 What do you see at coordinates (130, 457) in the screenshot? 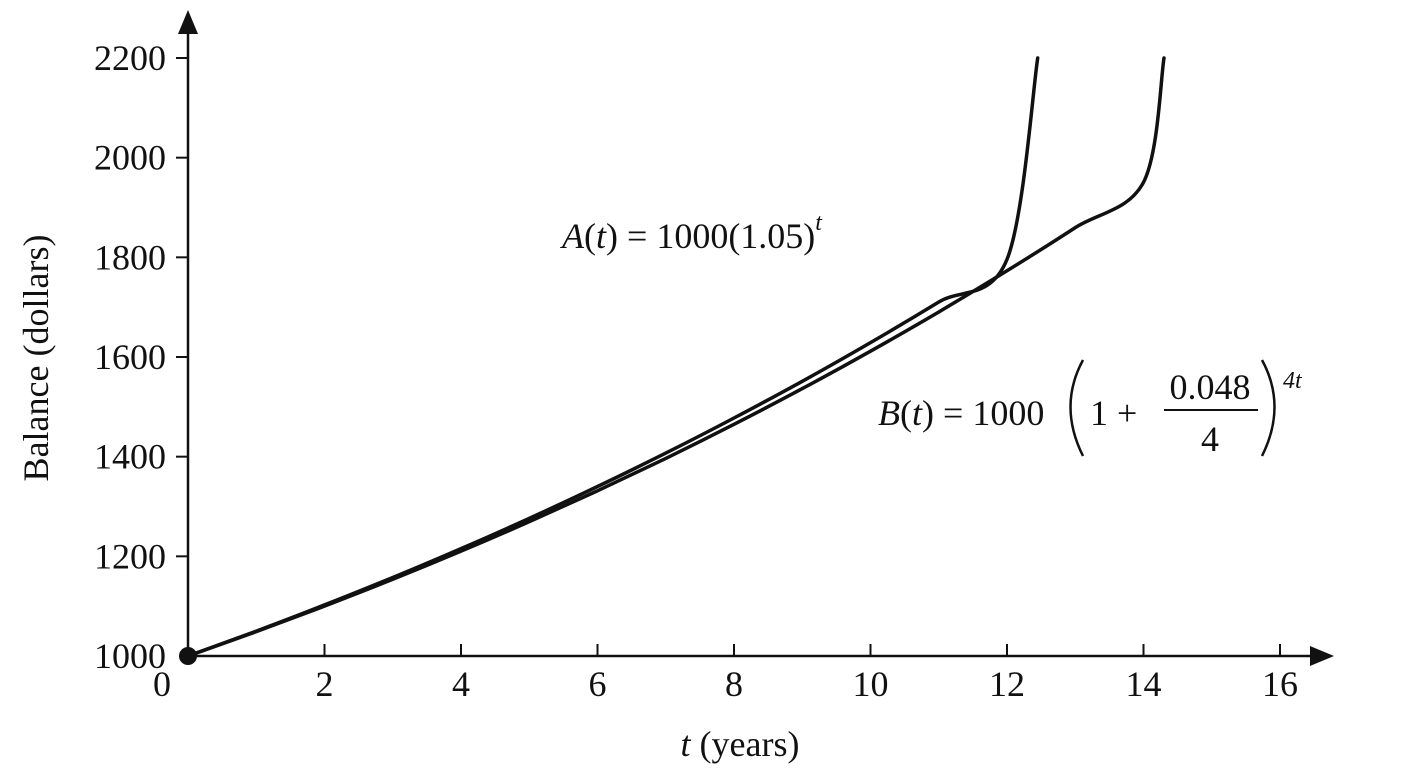
I see `y-tick-label: 1400` at bounding box center [130, 457].